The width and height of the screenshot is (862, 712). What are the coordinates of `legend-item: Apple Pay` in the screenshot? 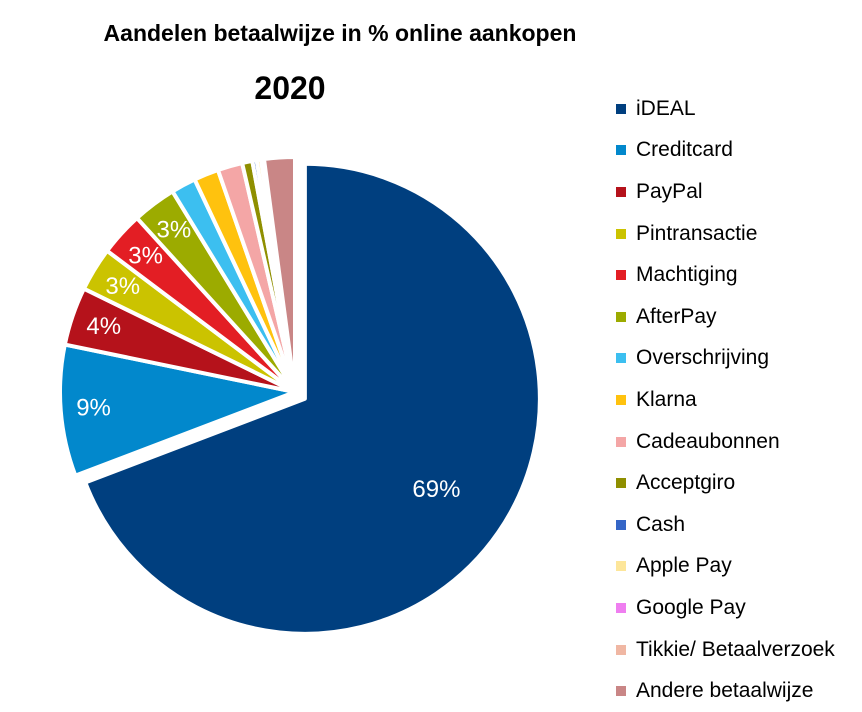 It's located at (739, 567).